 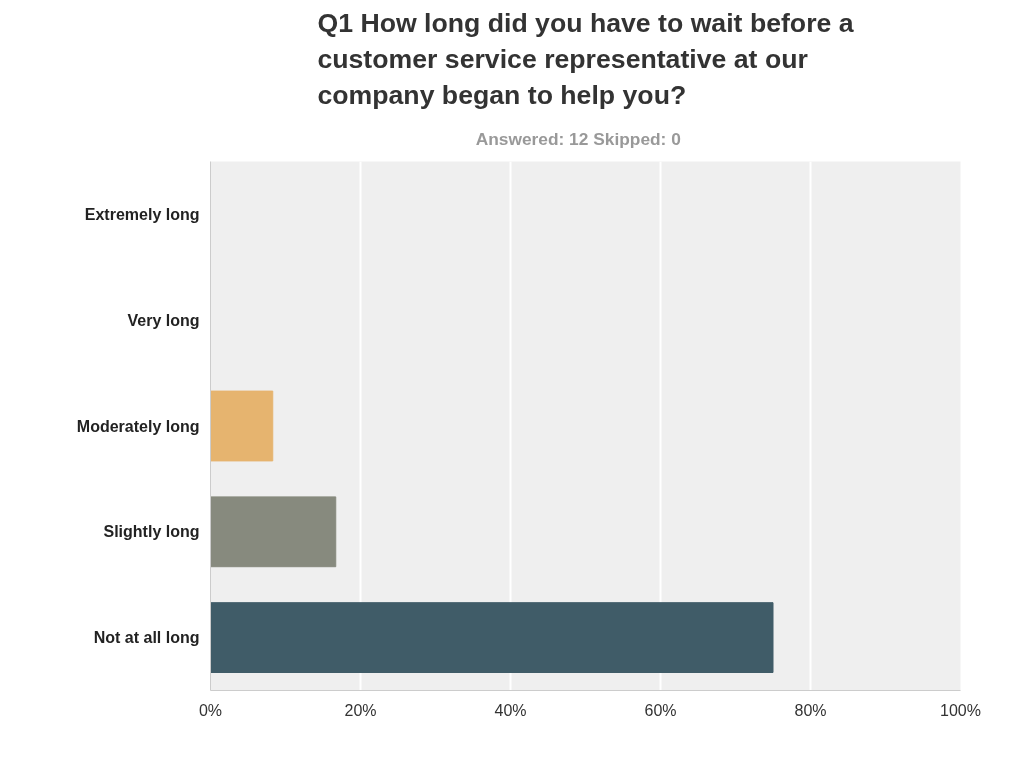 What do you see at coordinates (510, 710) in the screenshot?
I see `x-tick-label: 40%` at bounding box center [510, 710].